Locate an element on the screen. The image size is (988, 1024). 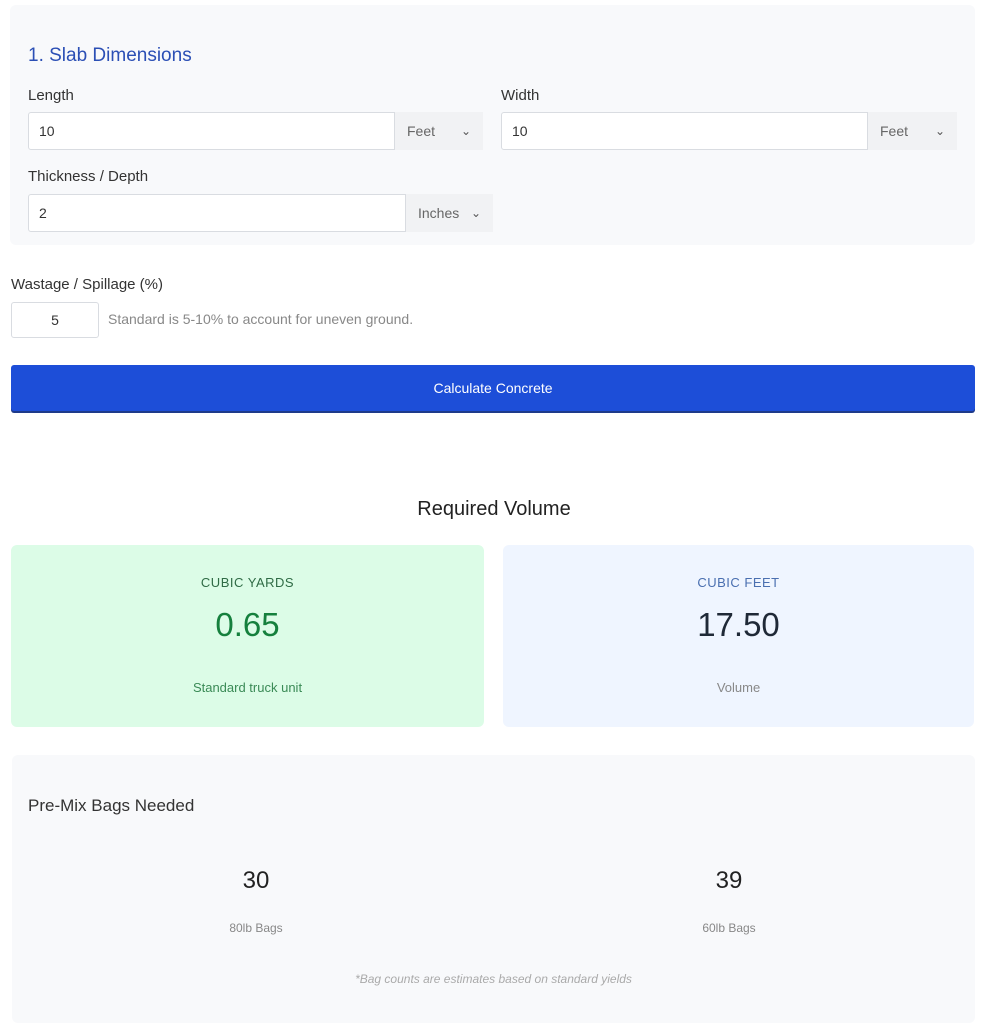
cubic-feet-caption: CUBIC FEET is located at coordinates (738, 582).